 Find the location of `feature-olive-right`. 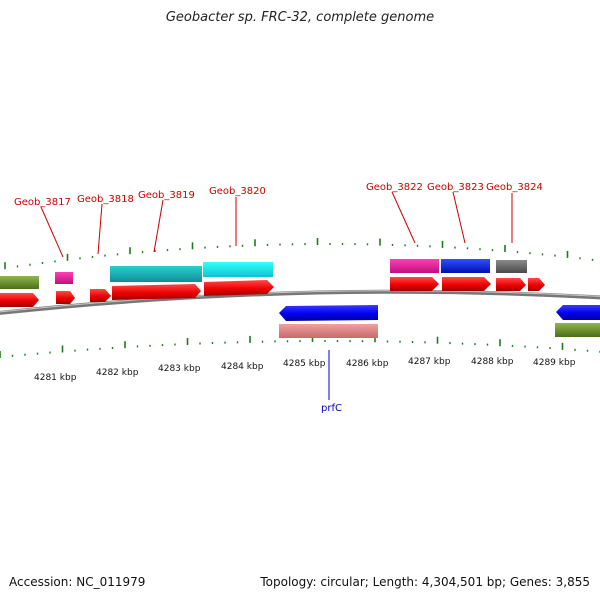

feature-olive-right is located at coordinates (577, 330).